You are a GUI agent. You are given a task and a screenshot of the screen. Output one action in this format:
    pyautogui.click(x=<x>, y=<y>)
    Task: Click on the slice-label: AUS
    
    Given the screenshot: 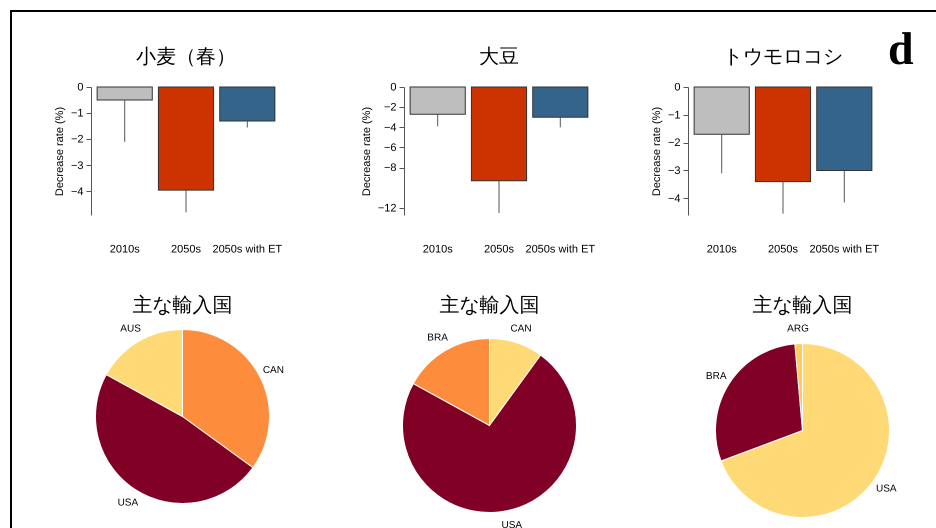 What is the action you would take?
    pyautogui.click(x=131, y=329)
    